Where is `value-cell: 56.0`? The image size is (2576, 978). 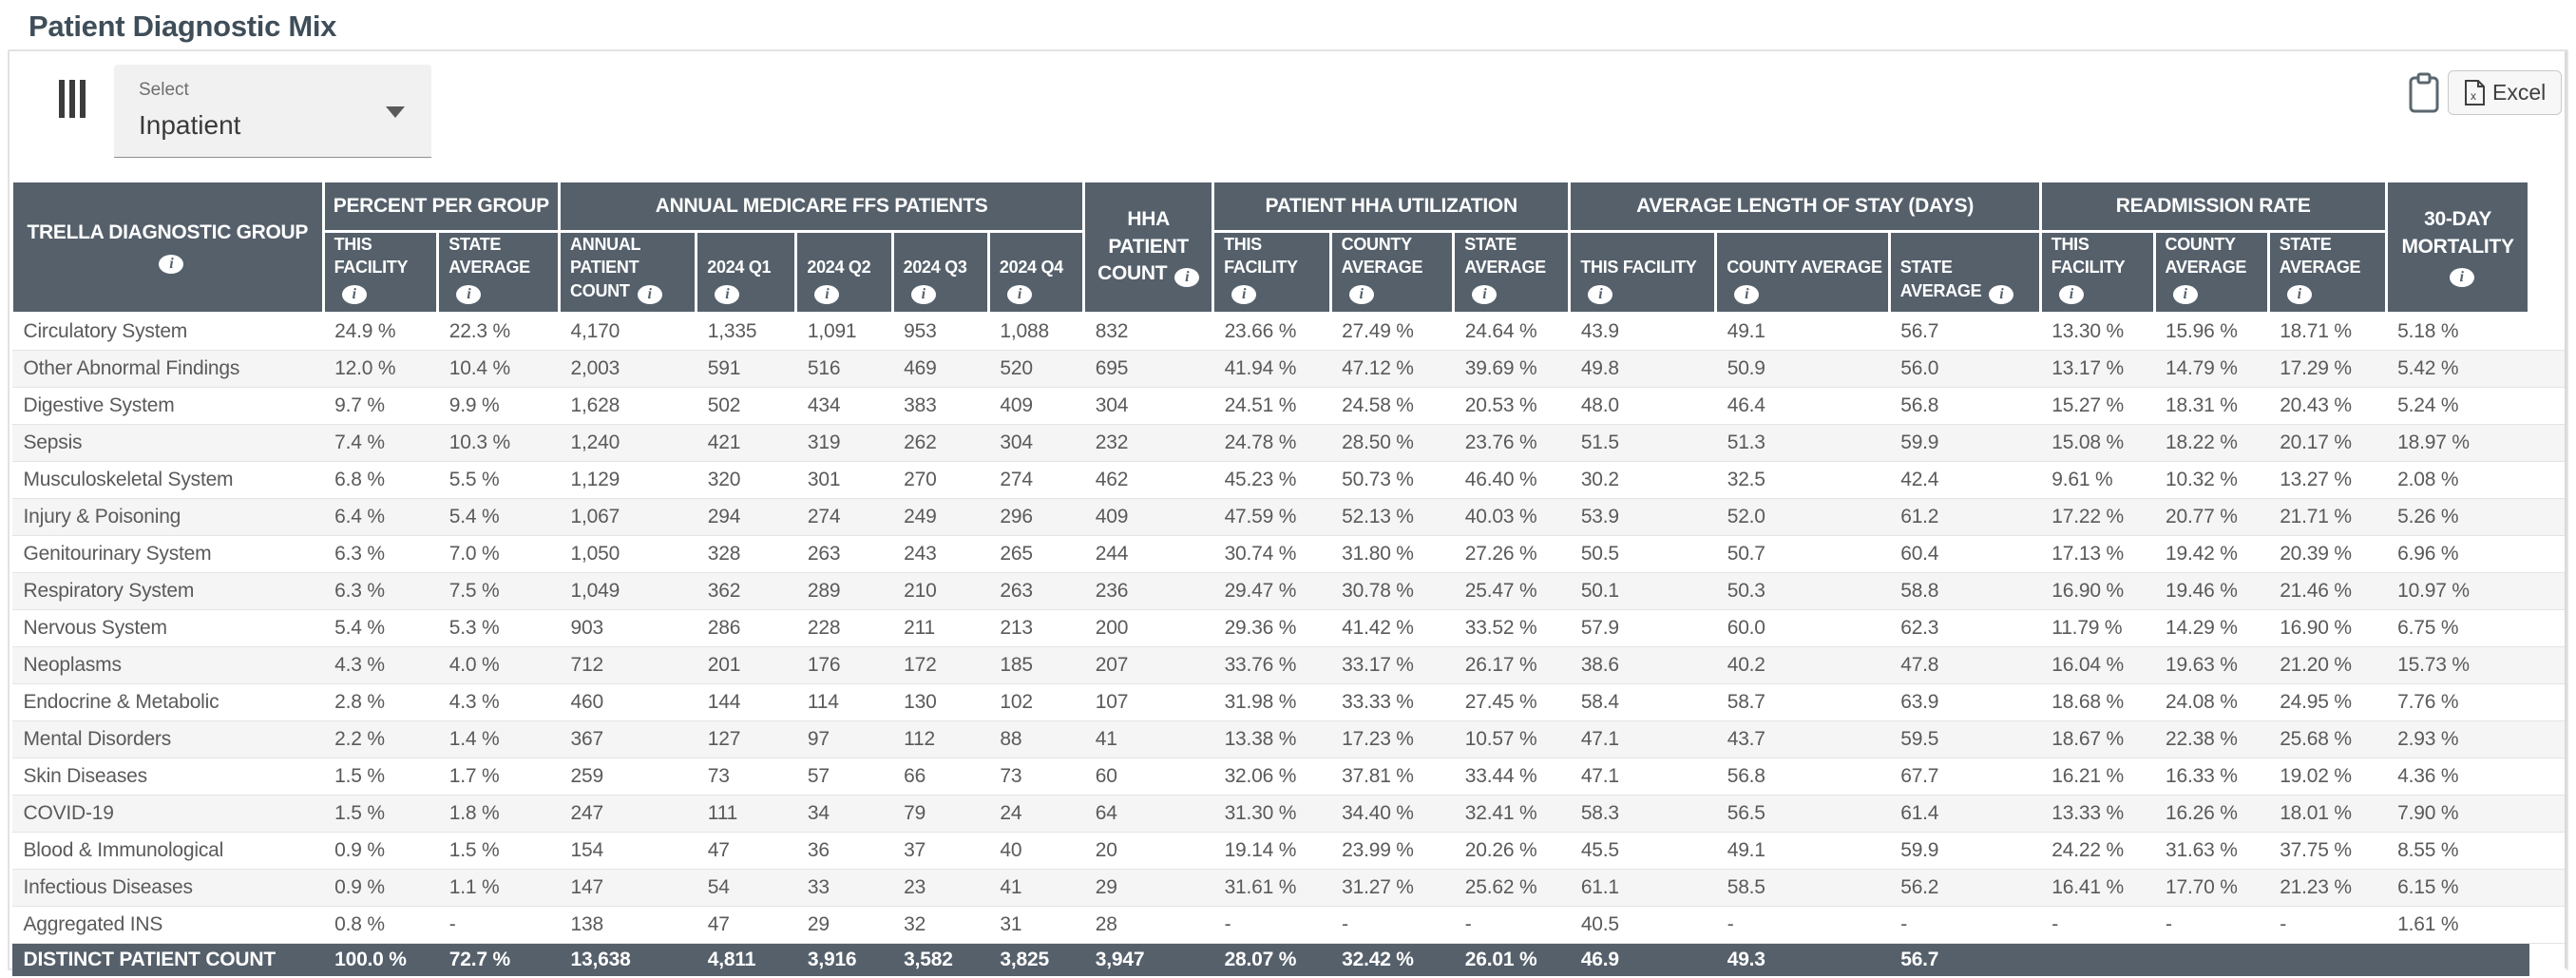 value-cell: 56.0 is located at coordinates (1965, 369).